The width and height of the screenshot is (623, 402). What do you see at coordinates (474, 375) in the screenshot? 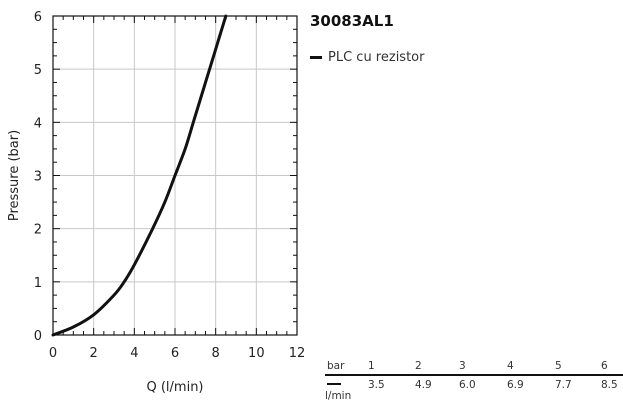
I see `table-divider` at bounding box center [474, 375].